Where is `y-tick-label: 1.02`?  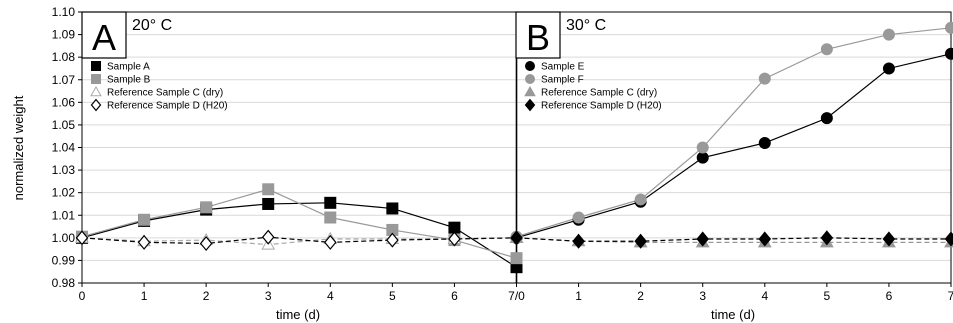 y-tick-label: 1.02 is located at coordinates (64, 193).